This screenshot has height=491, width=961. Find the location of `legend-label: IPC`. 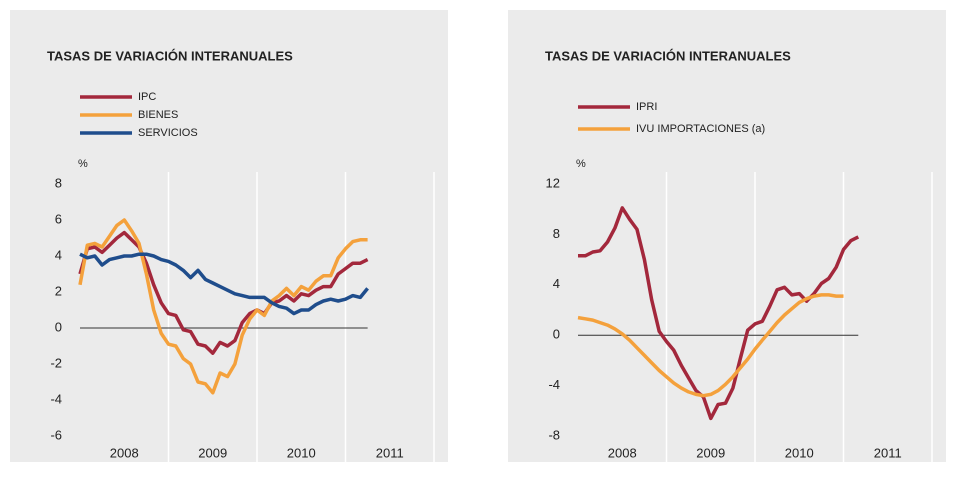

legend-label: IPC is located at coordinates (147, 97).